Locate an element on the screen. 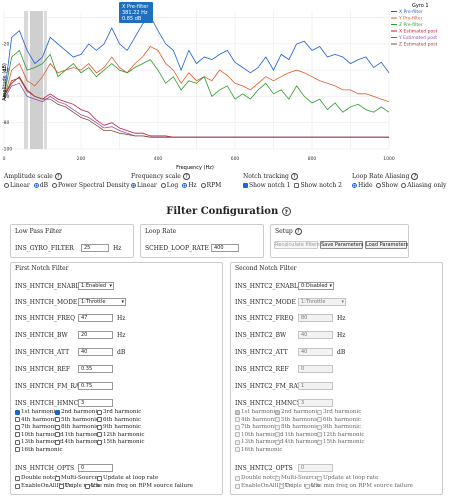  legend-item: Z Estimated post is located at coordinates (418, 45).